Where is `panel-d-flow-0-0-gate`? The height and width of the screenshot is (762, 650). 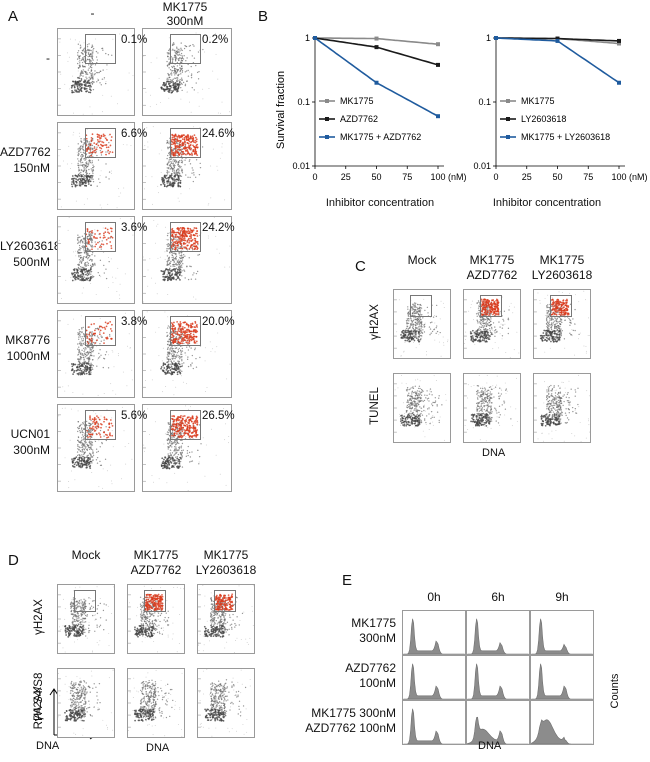
panel-d-flow-0-0-gate is located at coordinates (85, 601).